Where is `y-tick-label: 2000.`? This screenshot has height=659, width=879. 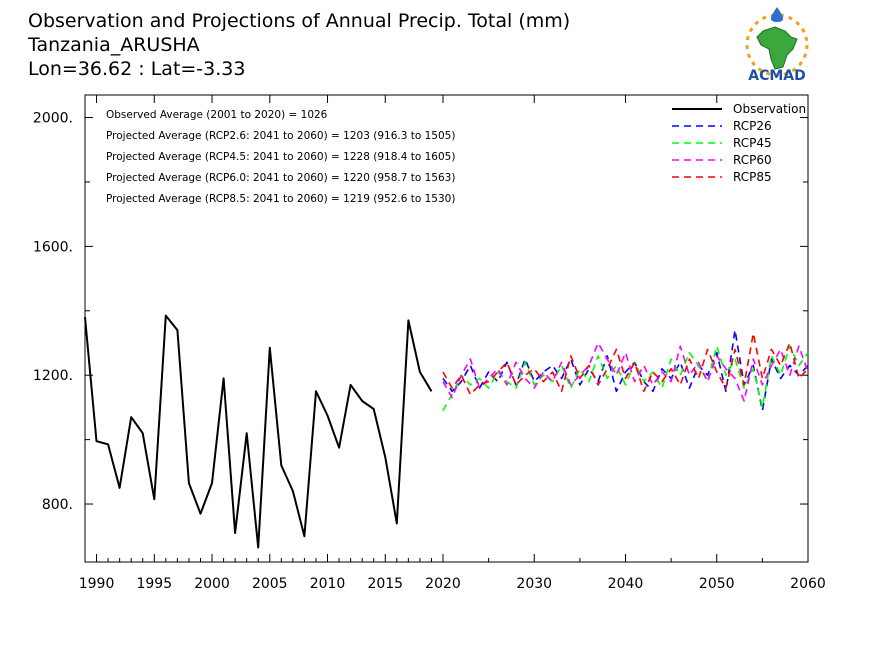
y-tick-label: 2000. is located at coordinates (53, 119).